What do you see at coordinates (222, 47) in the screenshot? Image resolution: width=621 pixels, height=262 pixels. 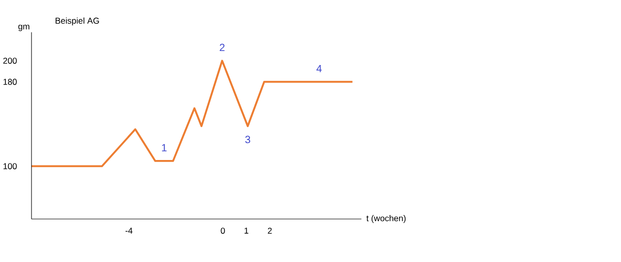 I see `annotation: 2` at bounding box center [222, 47].